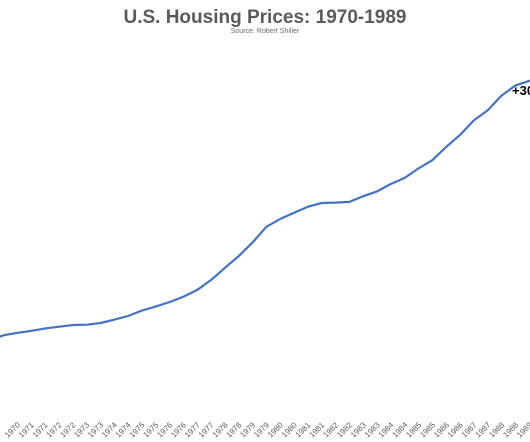  I want to click on annotation-label: +30, so click(521, 90).